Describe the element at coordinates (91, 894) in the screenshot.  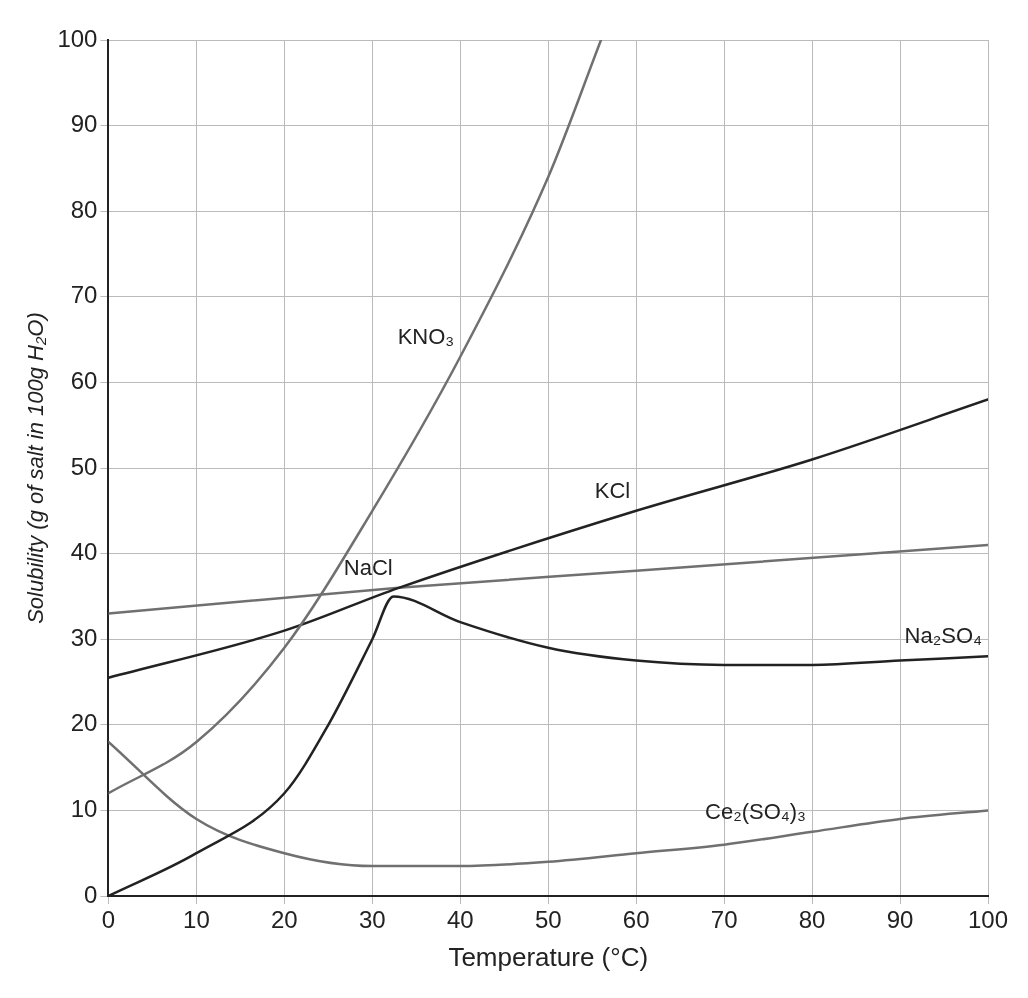
I see `y-tick-label: 0` at that location.